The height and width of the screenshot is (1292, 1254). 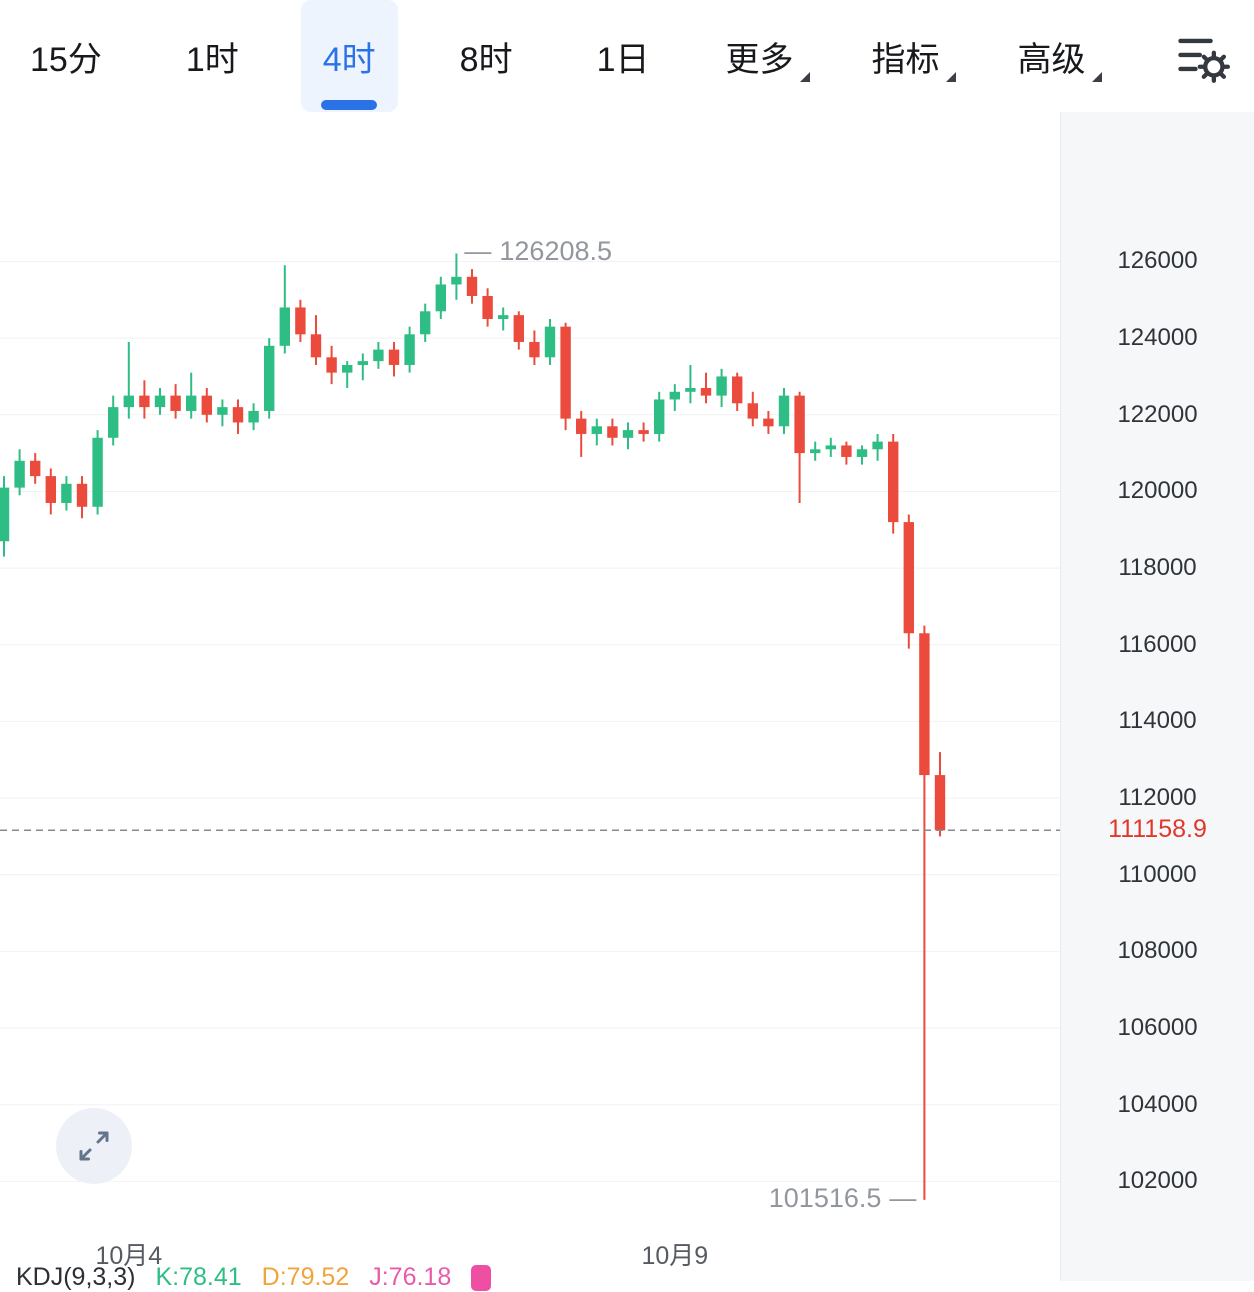 What do you see at coordinates (623, 59) in the screenshot?
I see `tab-1d-label: 1日` at bounding box center [623, 59].